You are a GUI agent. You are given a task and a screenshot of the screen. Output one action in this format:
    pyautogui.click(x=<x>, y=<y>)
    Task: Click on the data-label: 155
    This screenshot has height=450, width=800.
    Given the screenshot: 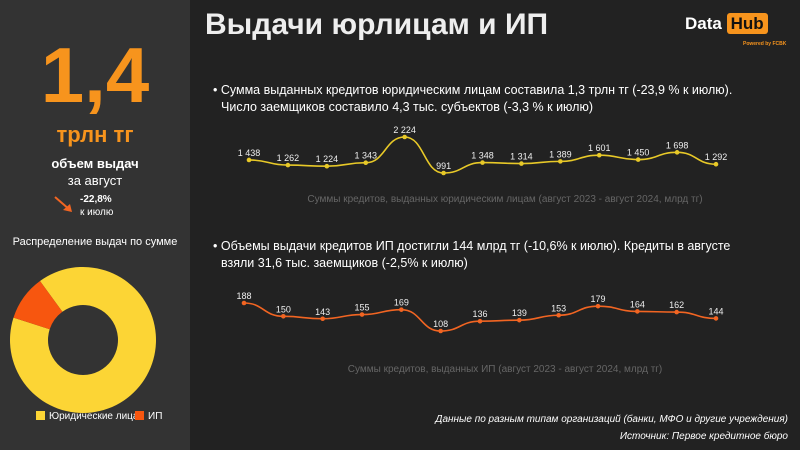 What is the action you would take?
    pyautogui.click(x=361, y=308)
    